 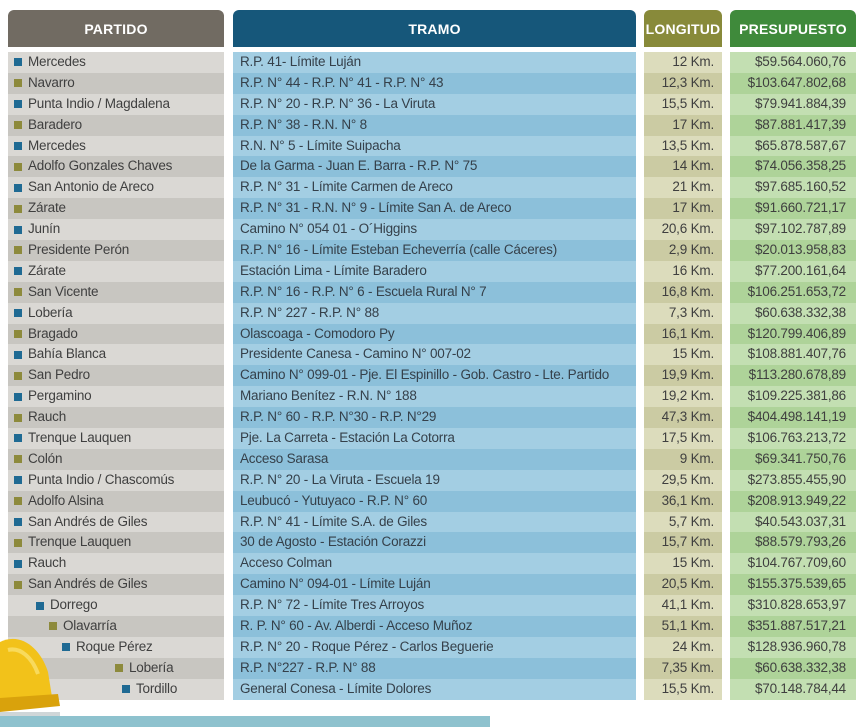 What do you see at coordinates (683, 28) in the screenshot?
I see `header-longitud: LONGITUD` at bounding box center [683, 28].